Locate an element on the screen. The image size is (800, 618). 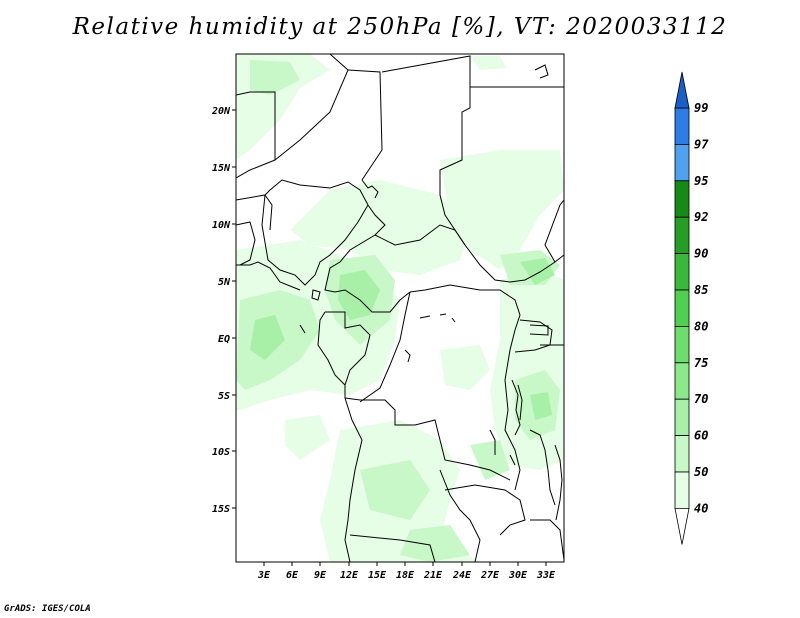
lon-tick-label: 6E is located at coordinates (292, 575).